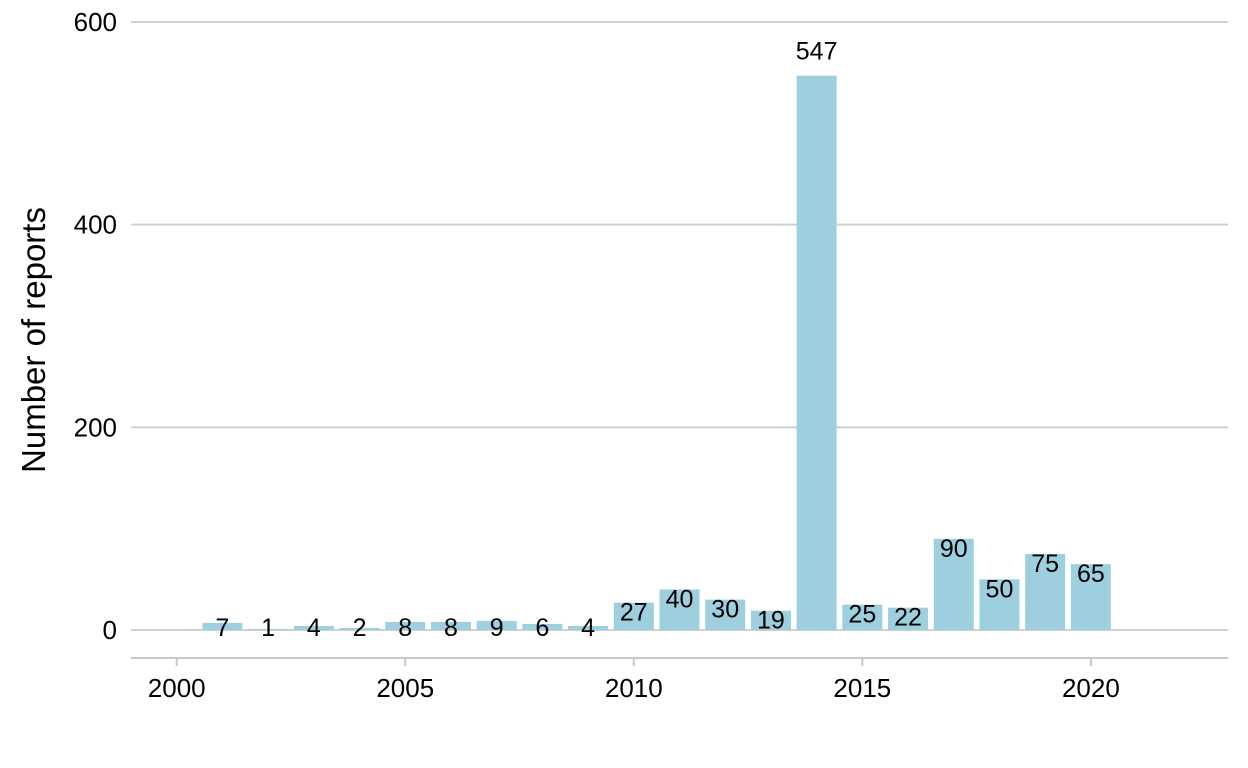  Describe the element at coordinates (1091, 688) in the screenshot. I see `x-tick-label: 2020` at that location.